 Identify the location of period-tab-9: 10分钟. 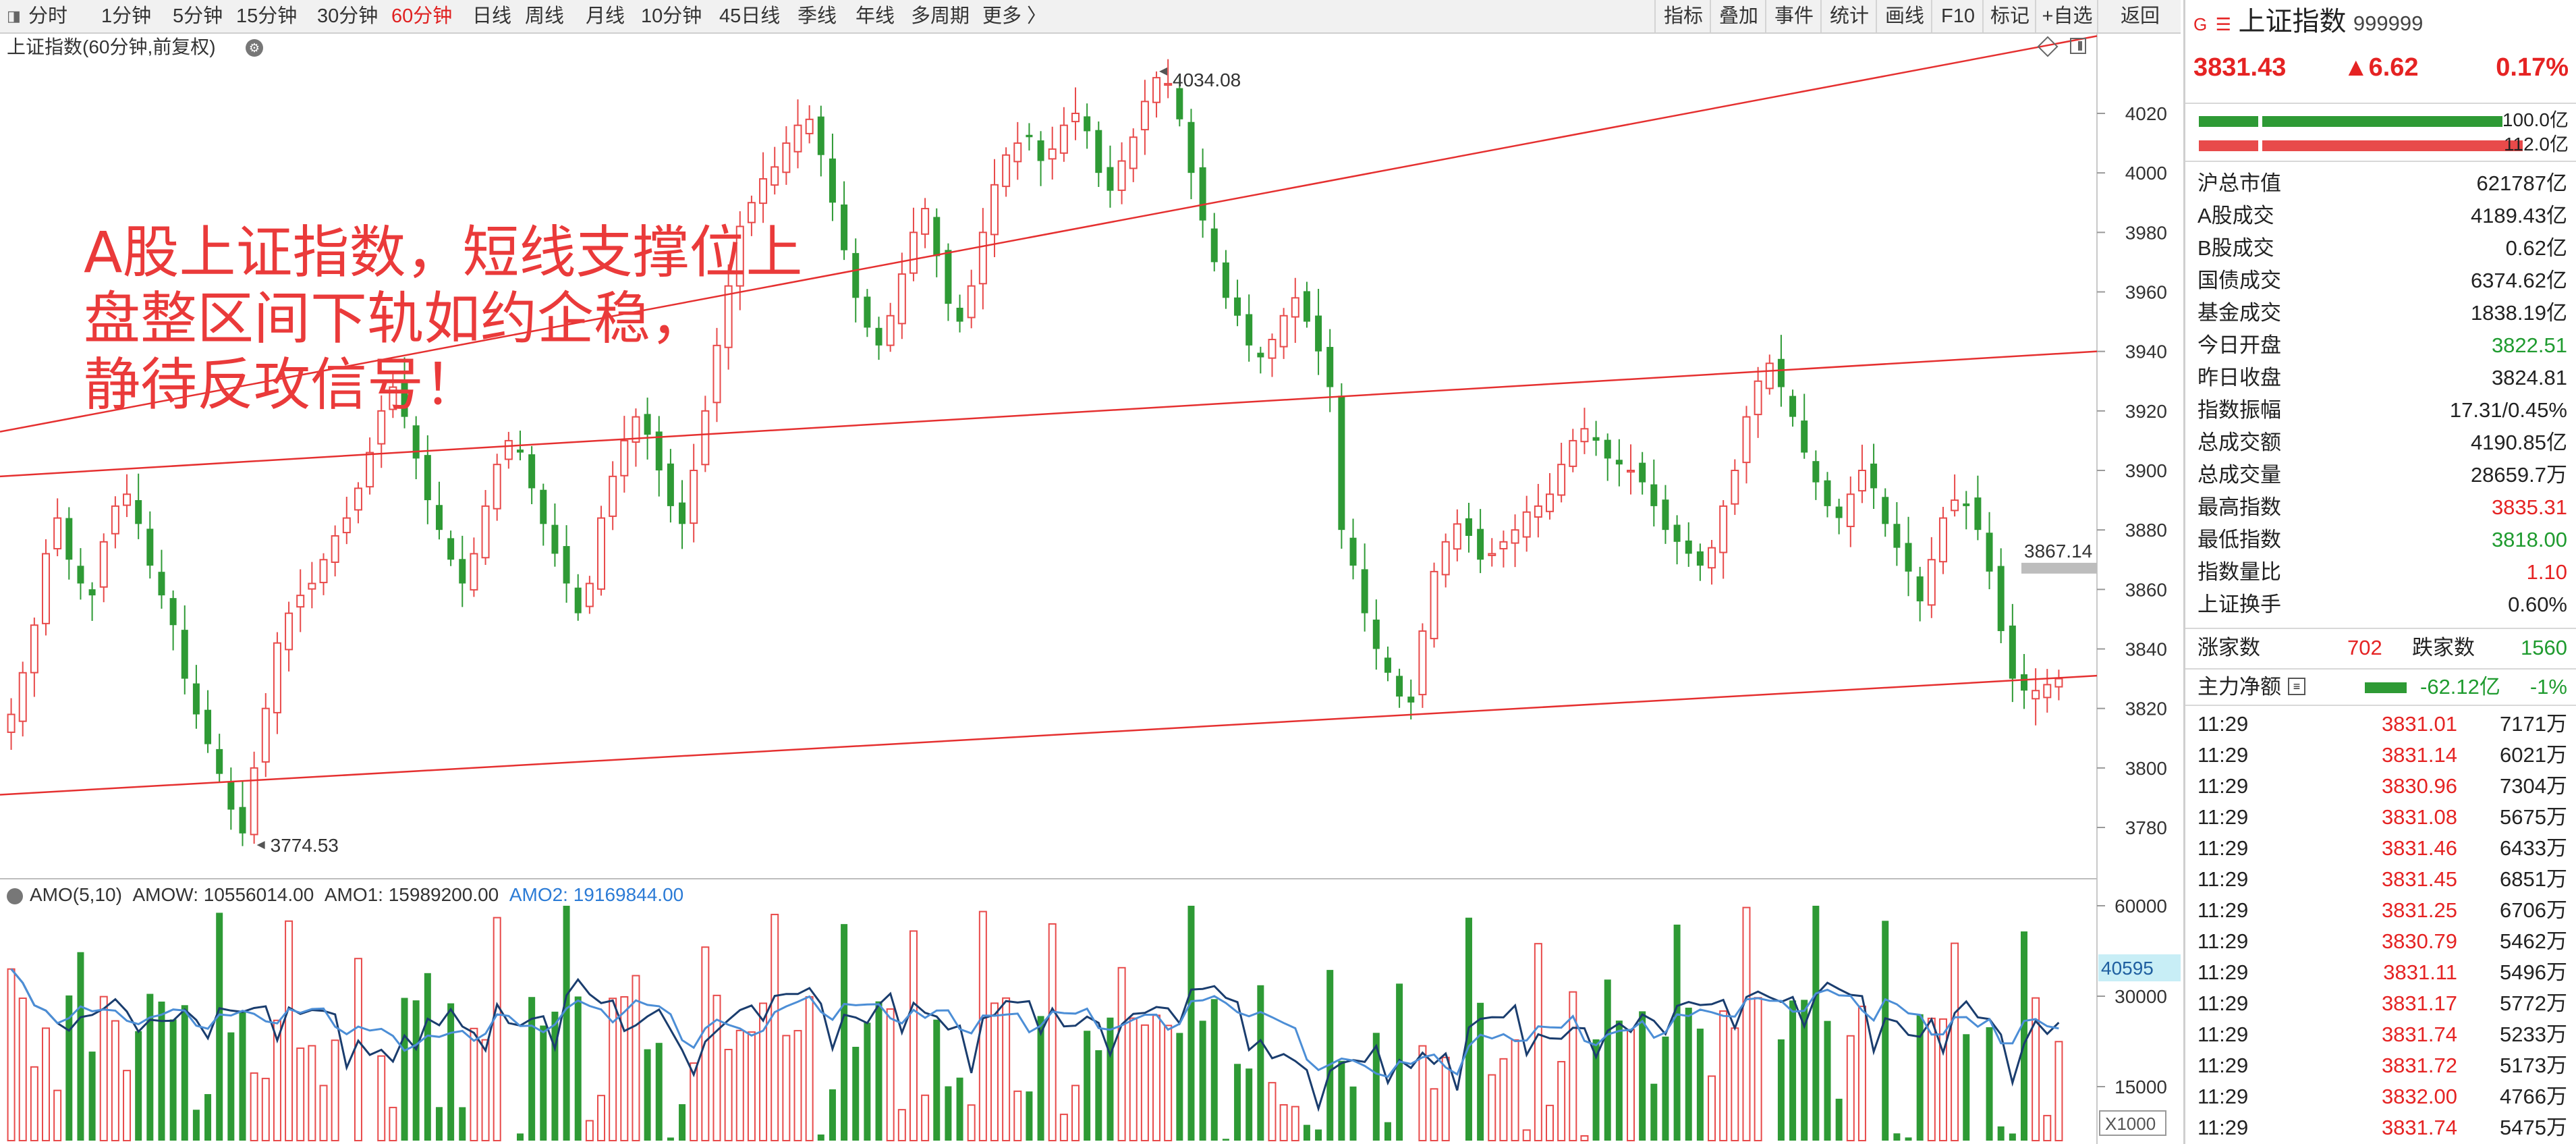
(671, 16).